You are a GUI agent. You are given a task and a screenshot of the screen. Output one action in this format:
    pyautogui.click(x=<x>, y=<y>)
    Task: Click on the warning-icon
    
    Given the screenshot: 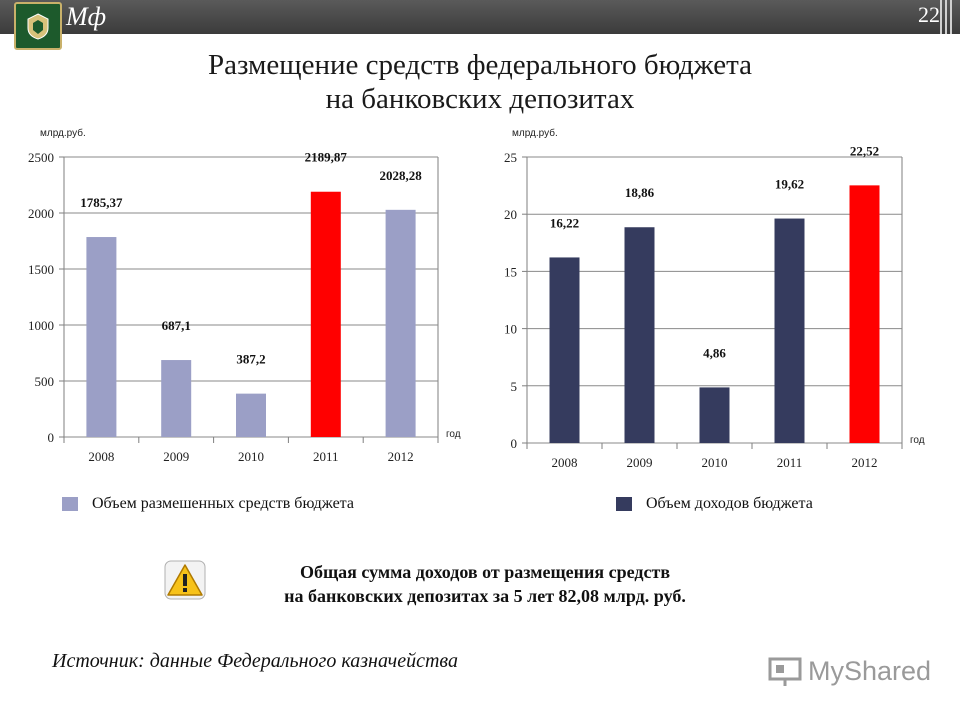 What is the action you would take?
    pyautogui.click(x=185, y=580)
    